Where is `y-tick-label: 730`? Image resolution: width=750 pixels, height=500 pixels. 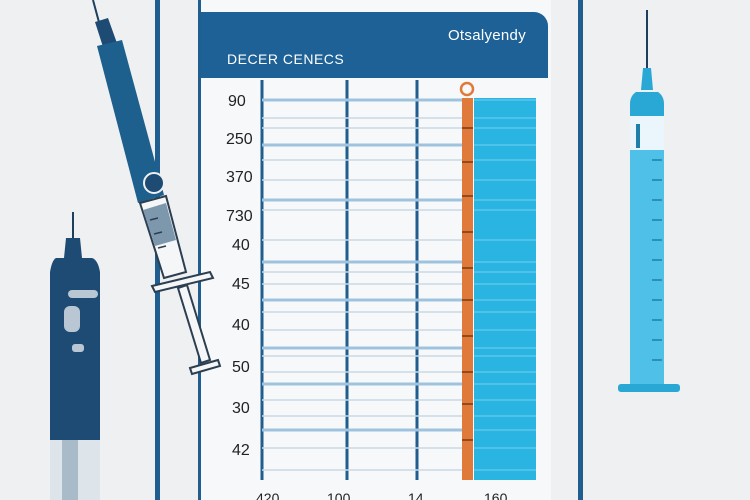
y-tick-label: 730 is located at coordinates (239, 216).